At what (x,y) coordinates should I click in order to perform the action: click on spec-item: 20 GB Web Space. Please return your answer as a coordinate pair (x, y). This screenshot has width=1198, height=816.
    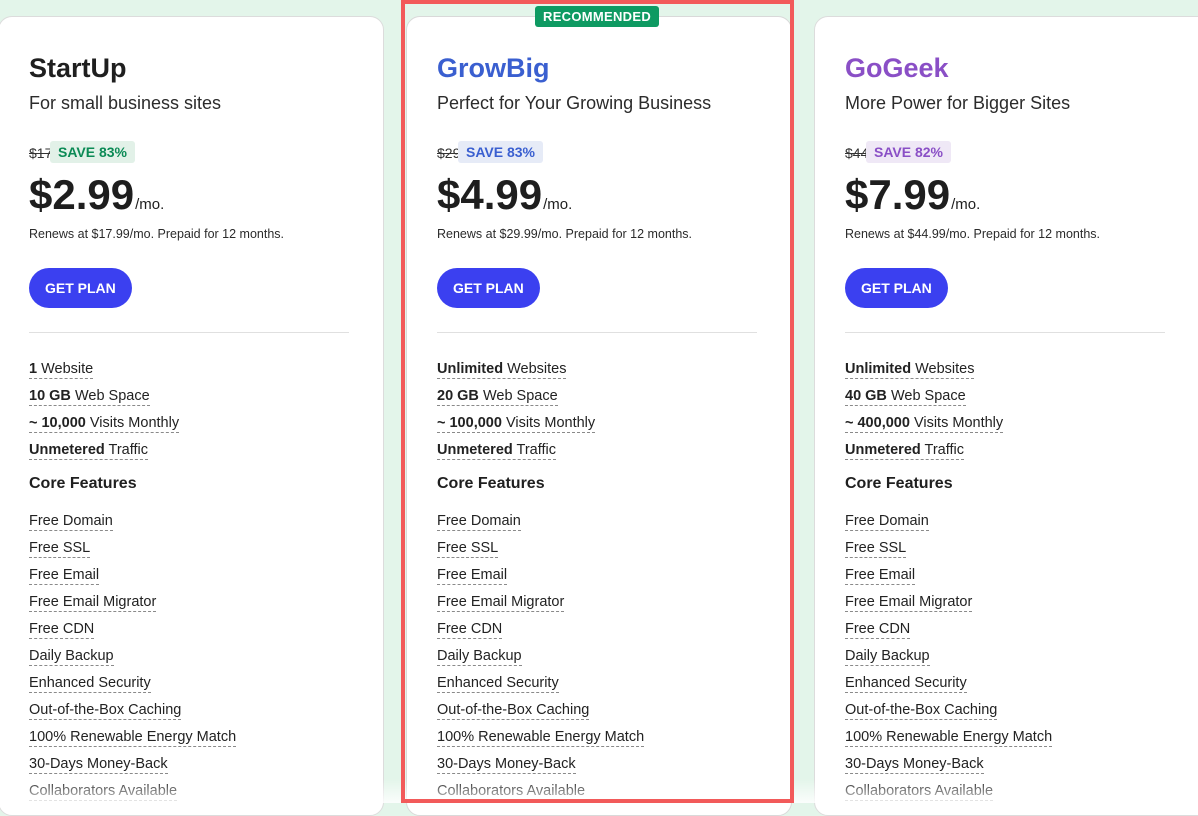
    Looking at the image, I should click on (497, 396).